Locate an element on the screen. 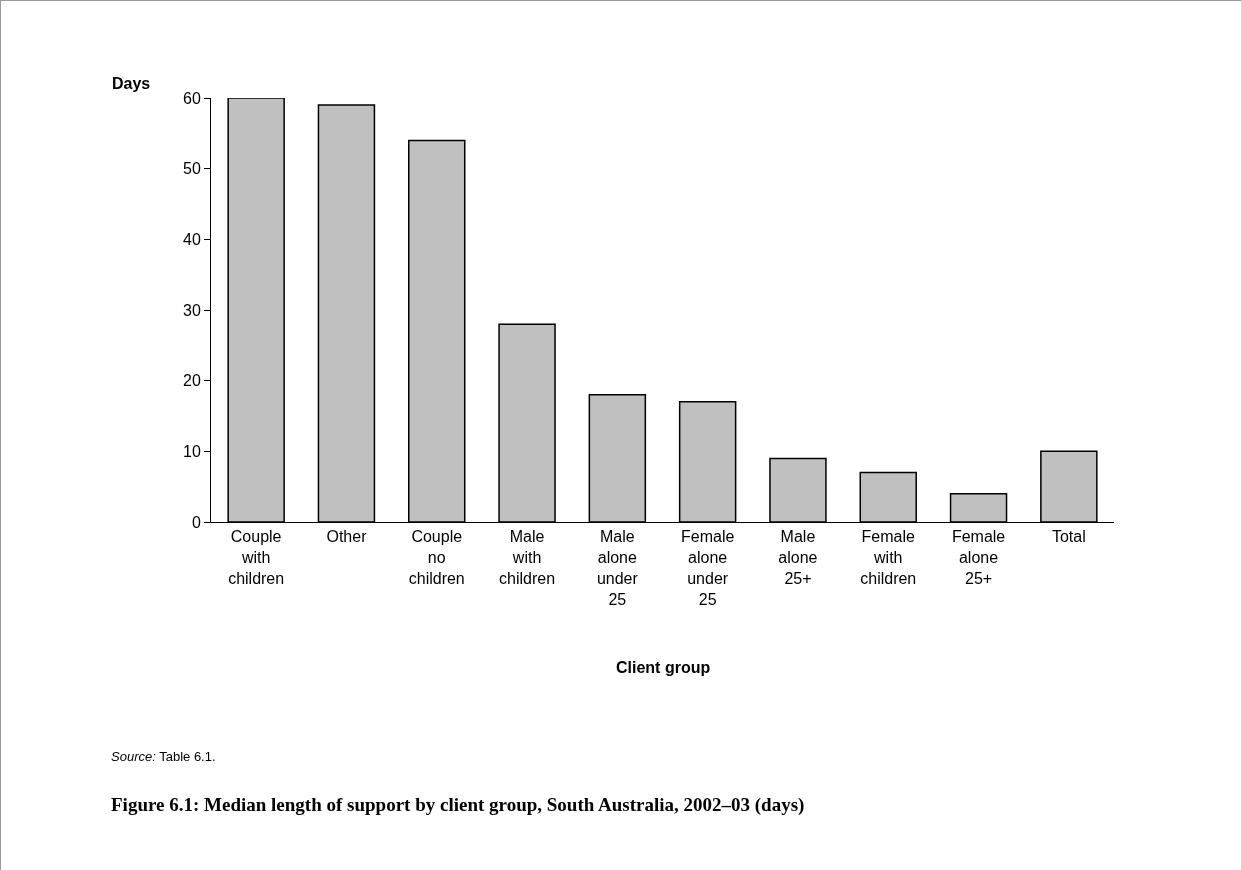 The width and height of the screenshot is (1241, 870). x-tick-label: Male alone under 25 is located at coordinates (617, 568).